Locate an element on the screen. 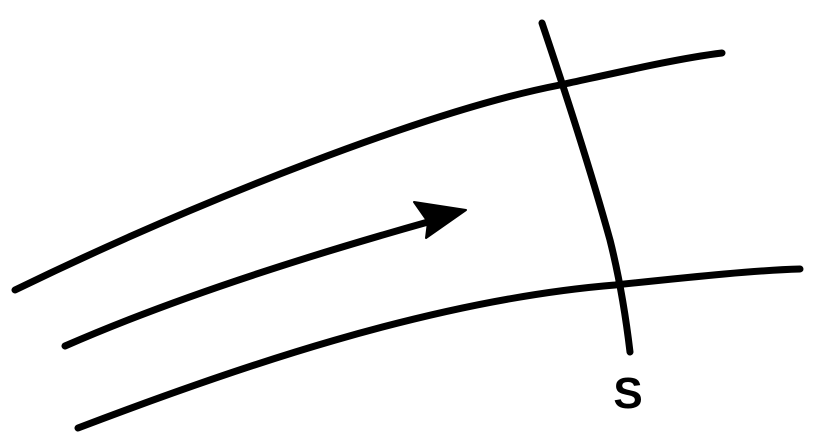 The height and width of the screenshot is (447, 839). middle-flow-line is located at coordinates (246, 284).